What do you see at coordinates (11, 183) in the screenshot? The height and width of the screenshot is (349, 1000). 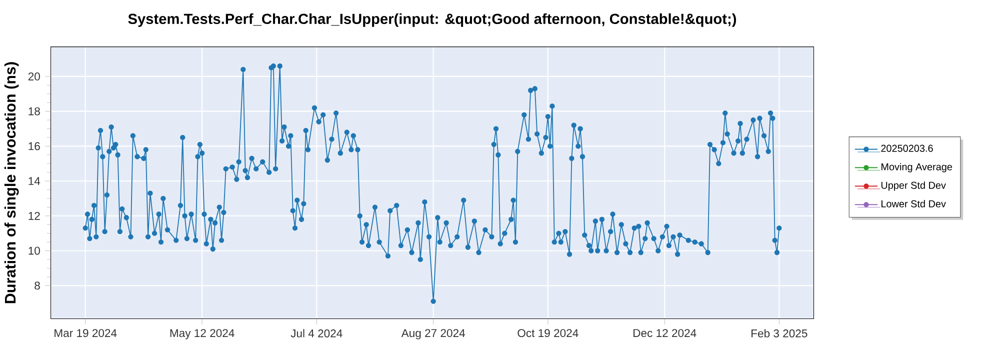 I see `y-axis-title: Duration of single invocation (ns)` at bounding box center [11, 183].